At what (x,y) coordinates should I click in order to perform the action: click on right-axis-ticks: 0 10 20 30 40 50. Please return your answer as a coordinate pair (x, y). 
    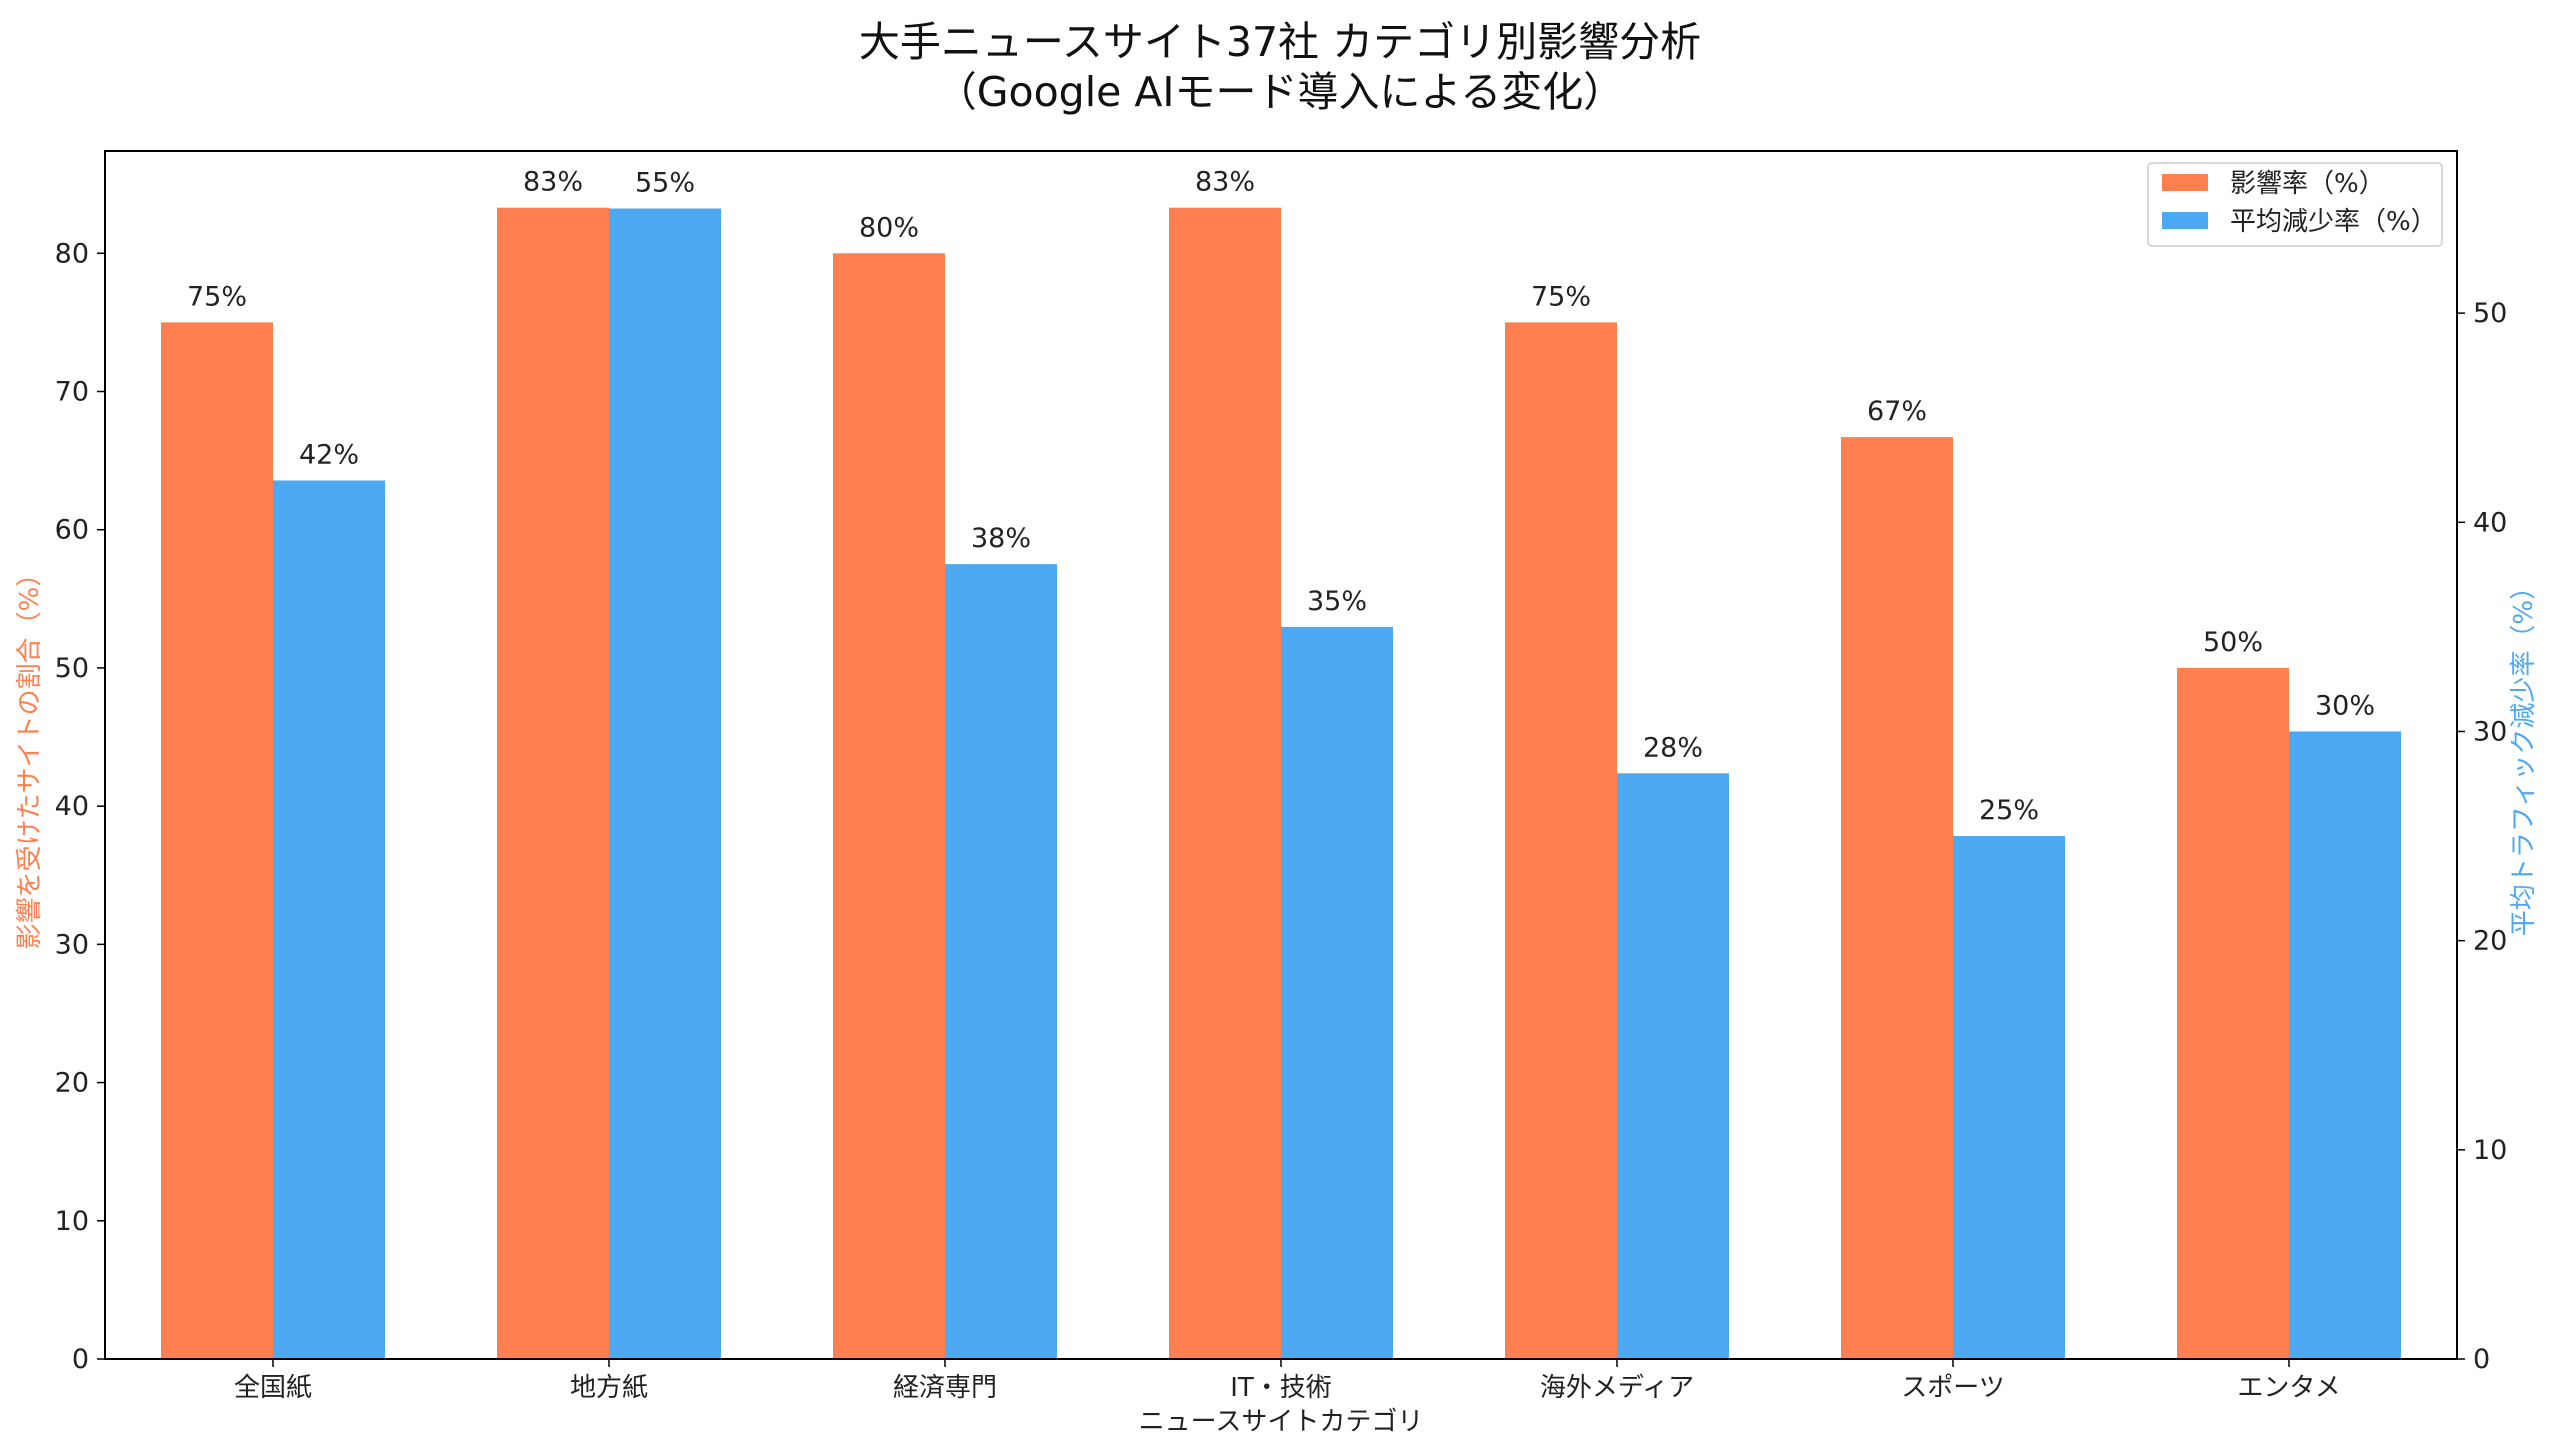
    Looking at the image, I should click on (2482, 836).